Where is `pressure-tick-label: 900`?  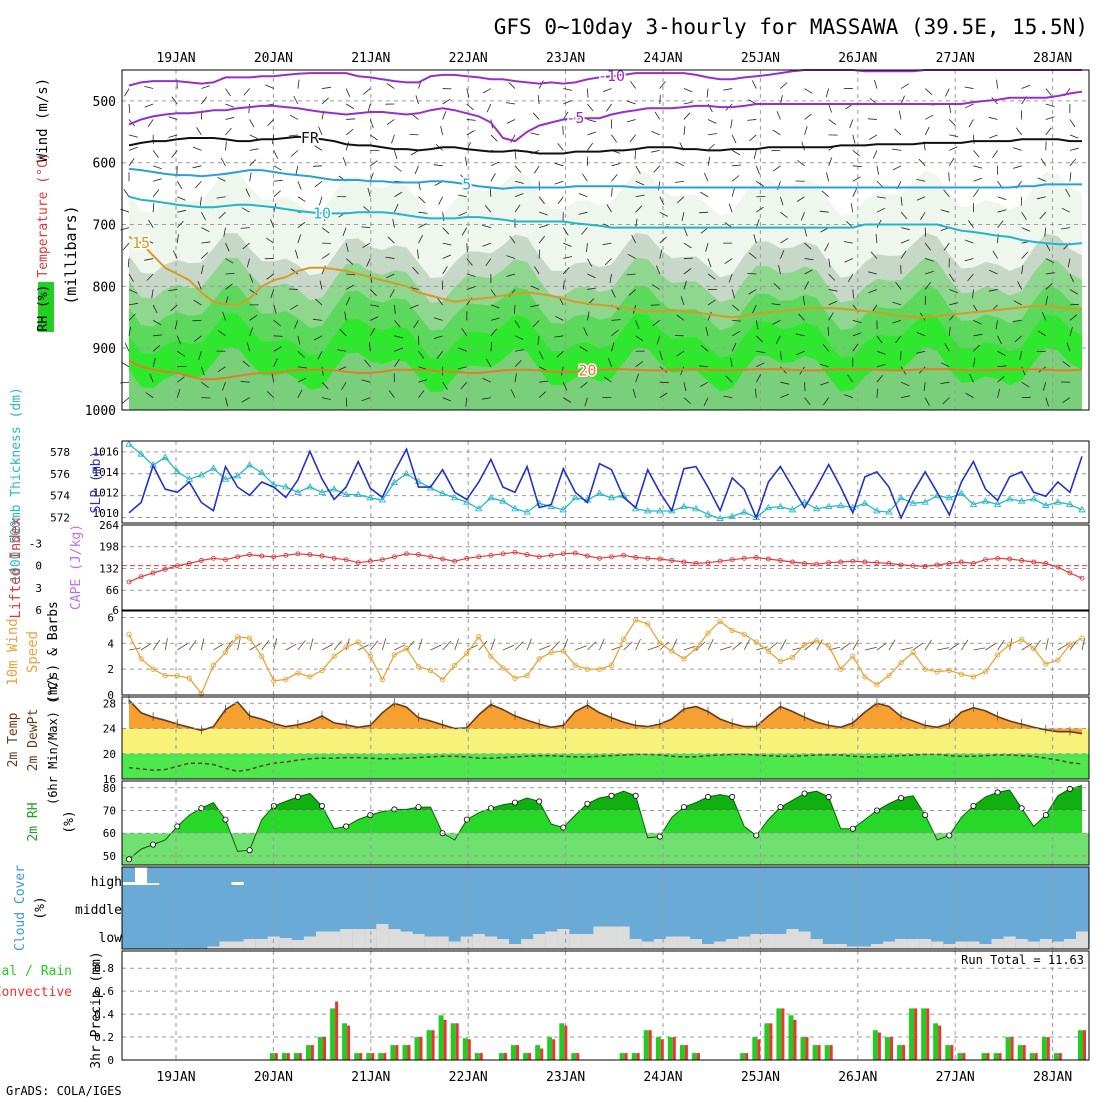
pressure-tick-label: 900 is located at coordinates (104, 349).